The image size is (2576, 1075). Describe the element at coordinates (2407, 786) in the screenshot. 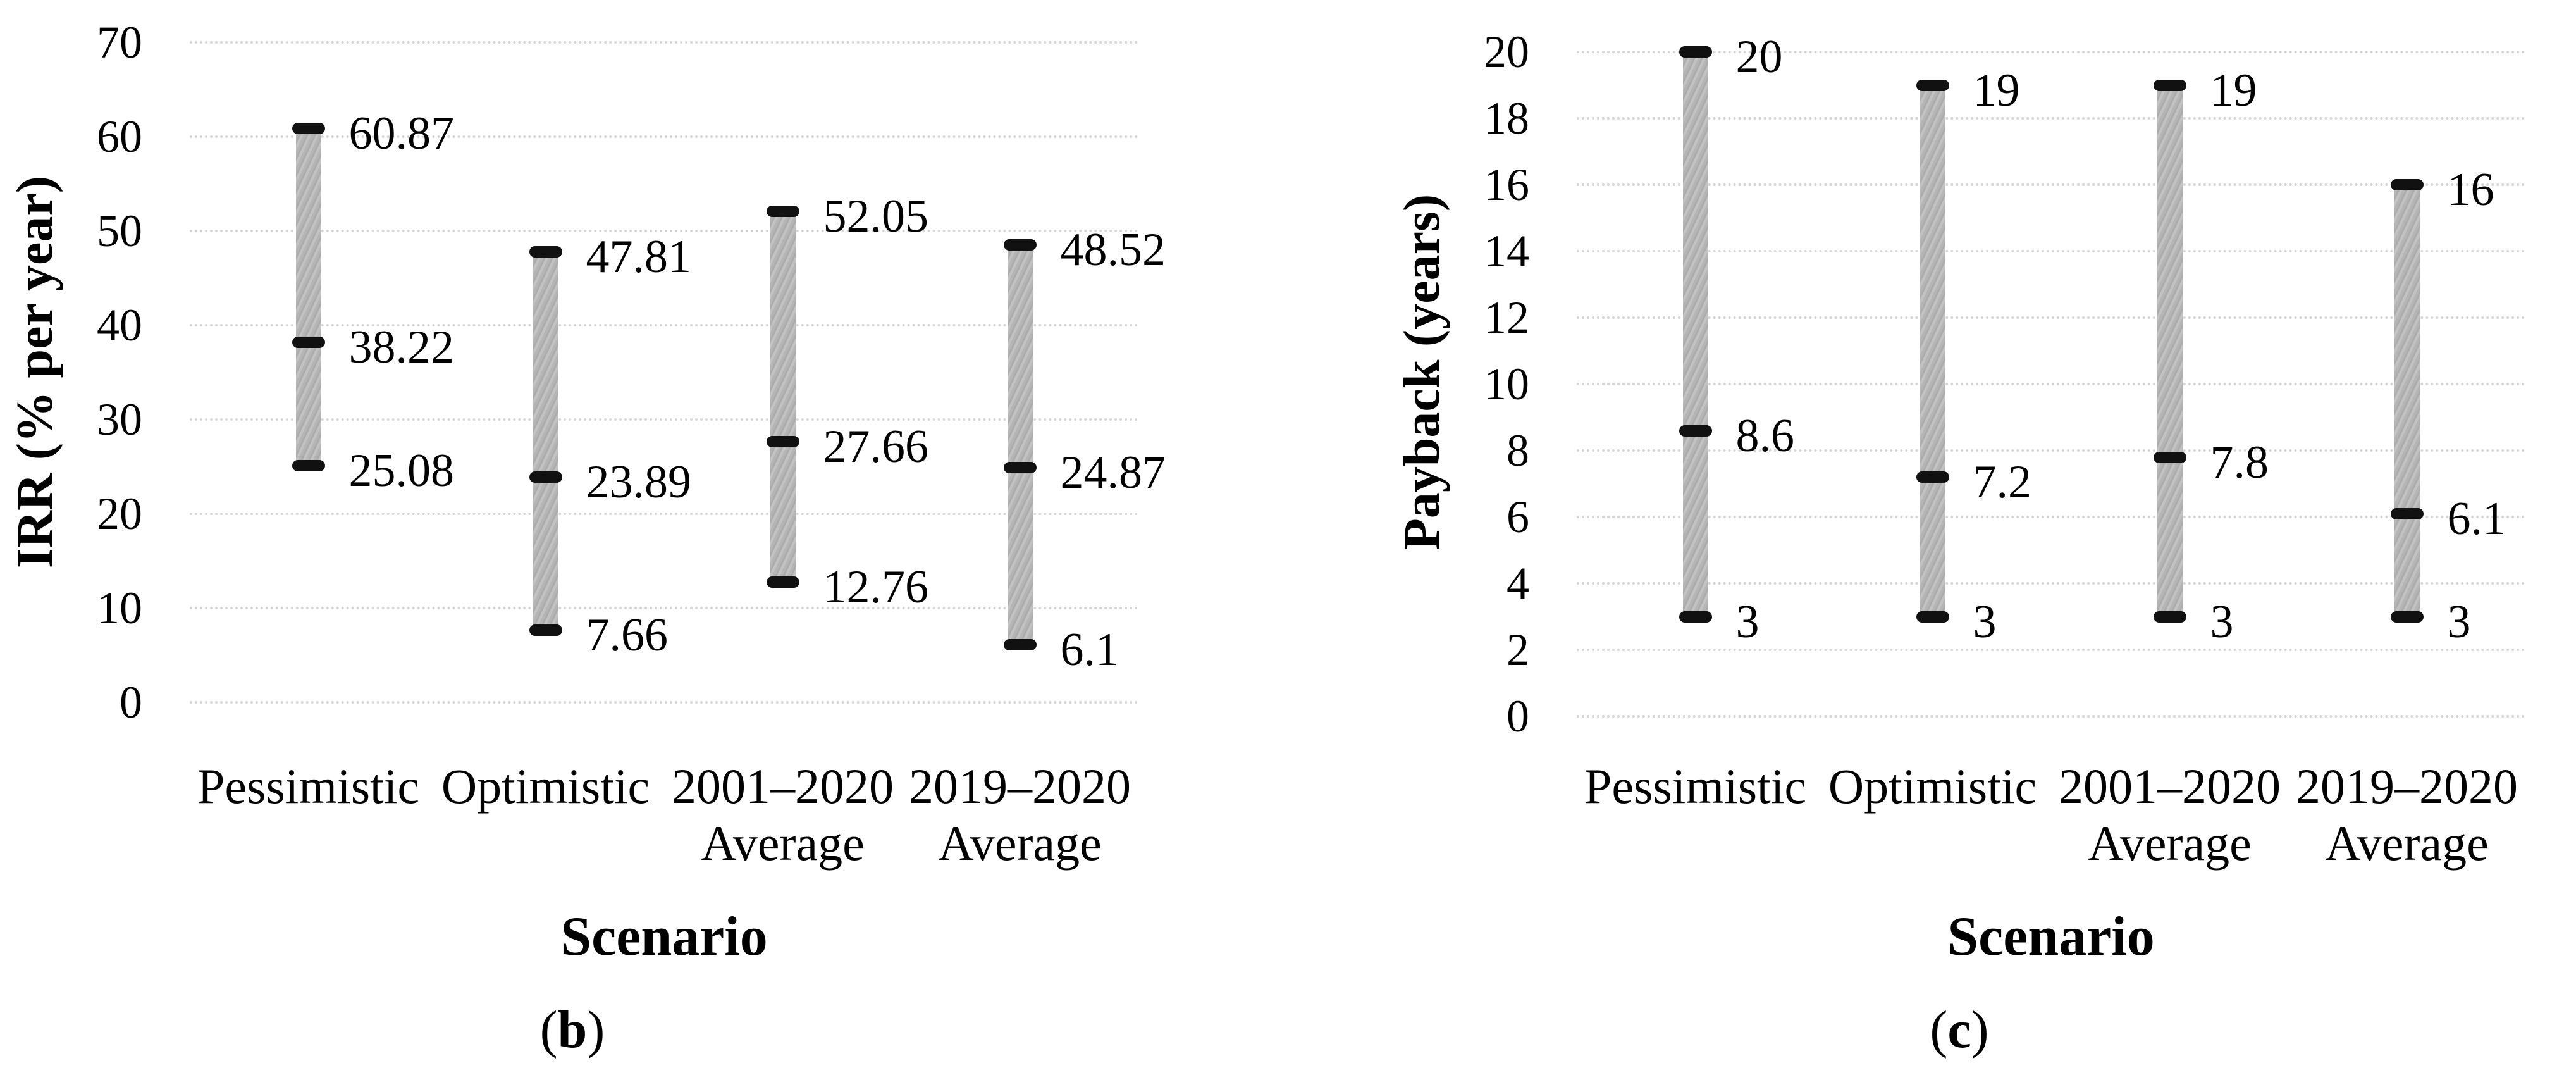

I see `category-label: 2019–2020` at that location.